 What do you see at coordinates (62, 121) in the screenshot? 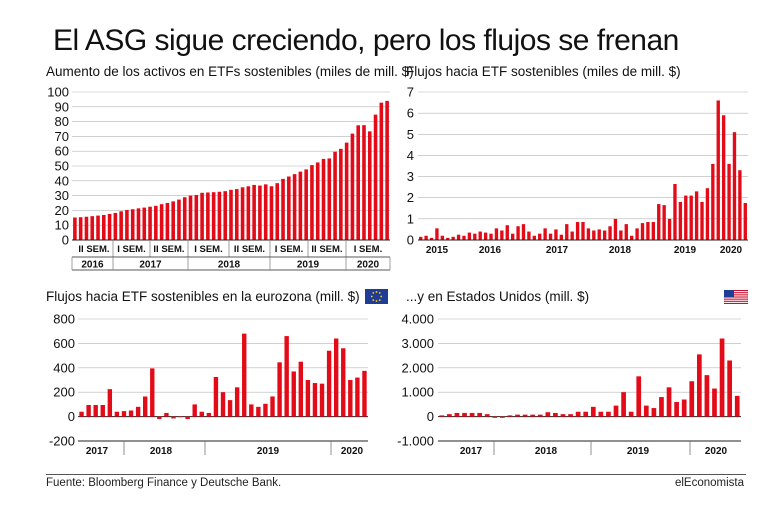
I see `y-tick-label: 80` at bounding box center [62, 121].